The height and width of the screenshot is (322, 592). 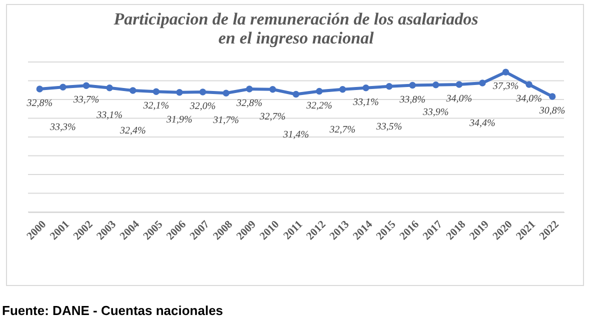 What do you see at coordinates (552, 111) in the screenshot?
I see `data-label: 30,8%` at bounding box center [552, 111].